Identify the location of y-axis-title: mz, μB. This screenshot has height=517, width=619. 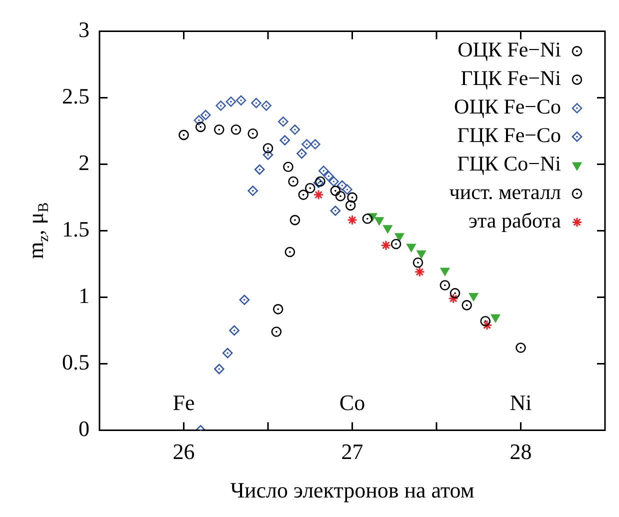
(37, 230).